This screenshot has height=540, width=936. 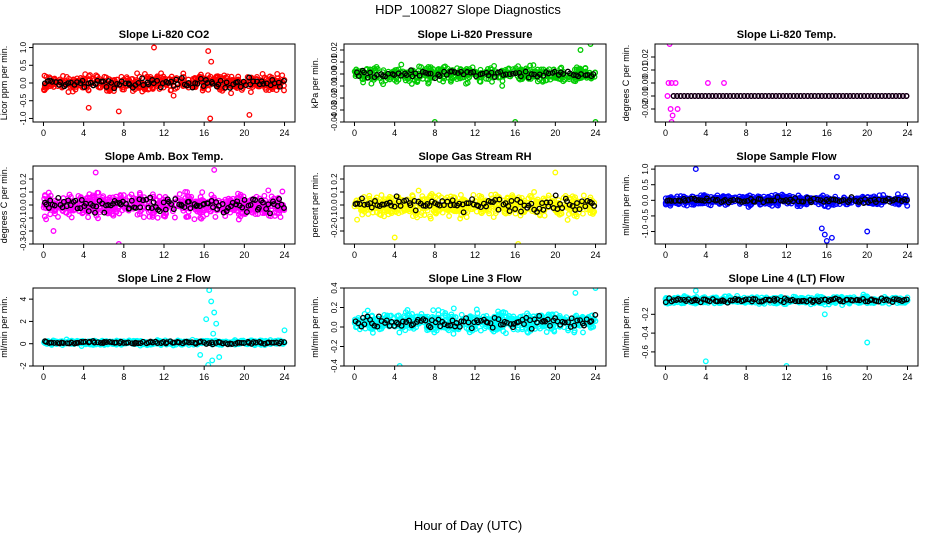 I want to click on y-tick-label: 0.00, so click(x=334, y=74).